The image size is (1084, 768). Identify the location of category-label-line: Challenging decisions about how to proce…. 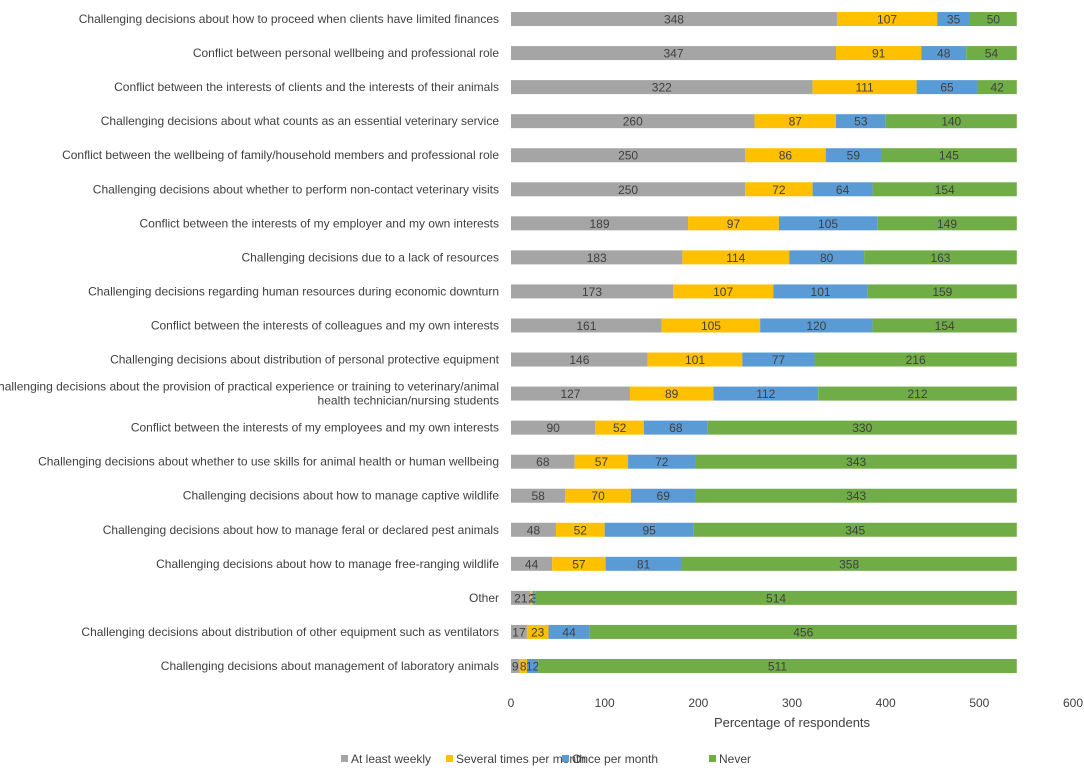
(289, 19).